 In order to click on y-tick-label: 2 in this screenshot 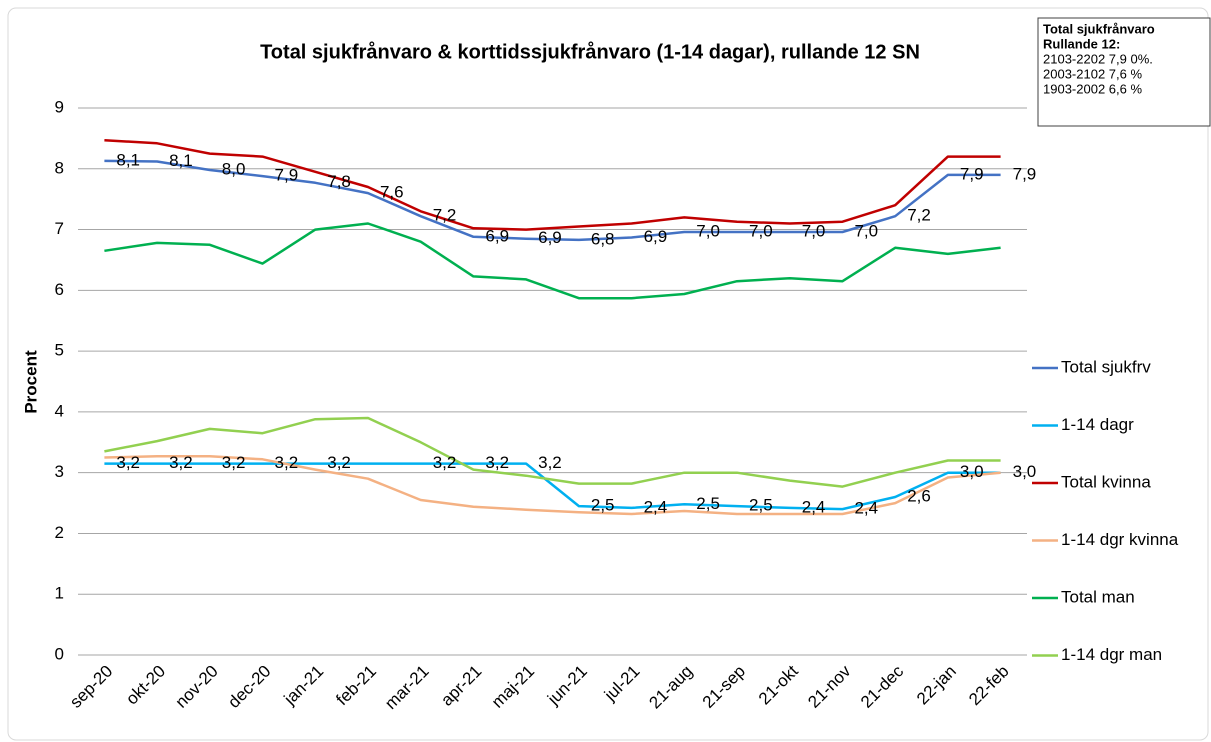, I will do `click(59, 532)`.